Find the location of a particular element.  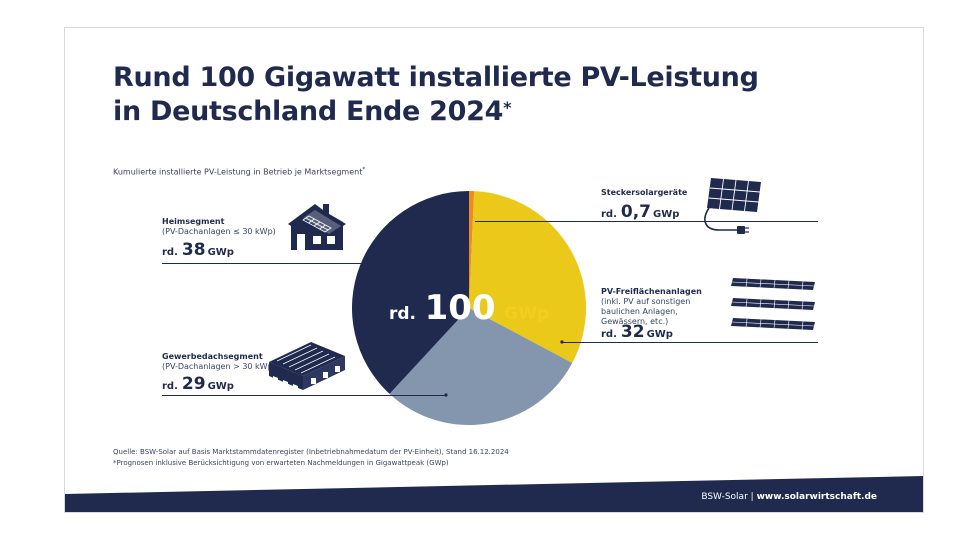

heimsegment-number: 38 is located at coordinates (193, 250).